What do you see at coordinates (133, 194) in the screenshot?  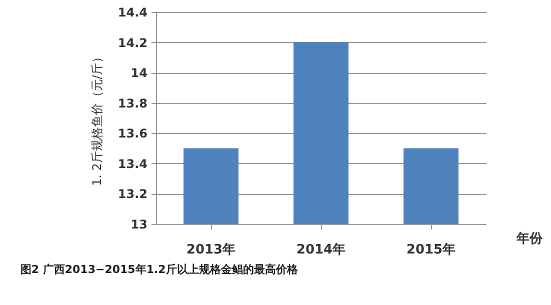 I see `y-tick-label: 13.2` at bounding box center [133, 194].